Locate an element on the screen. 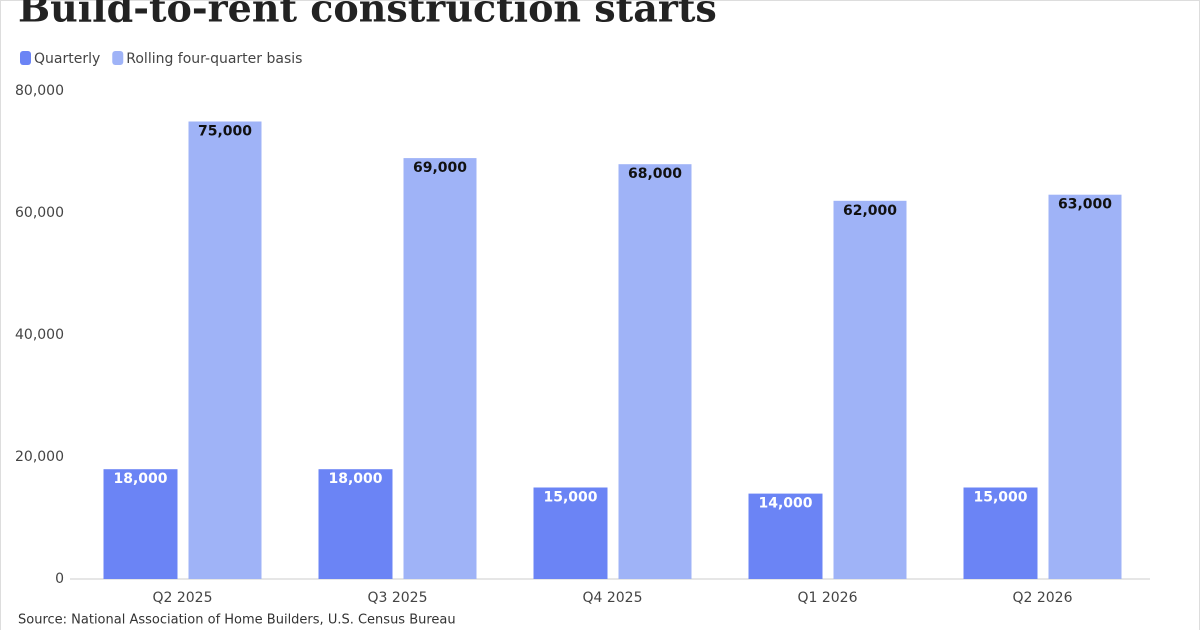 This screenshot has height=630, width=1200. legend-label: Quarterly is located at coordinates (67, 59).